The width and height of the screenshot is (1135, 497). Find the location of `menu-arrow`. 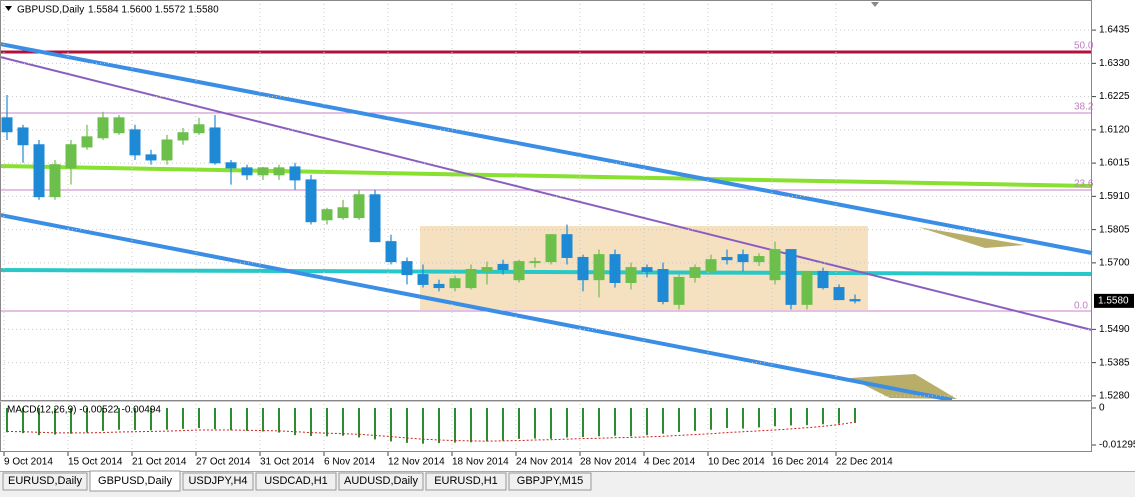

menu-arrow is located at coordinates (8, 8).